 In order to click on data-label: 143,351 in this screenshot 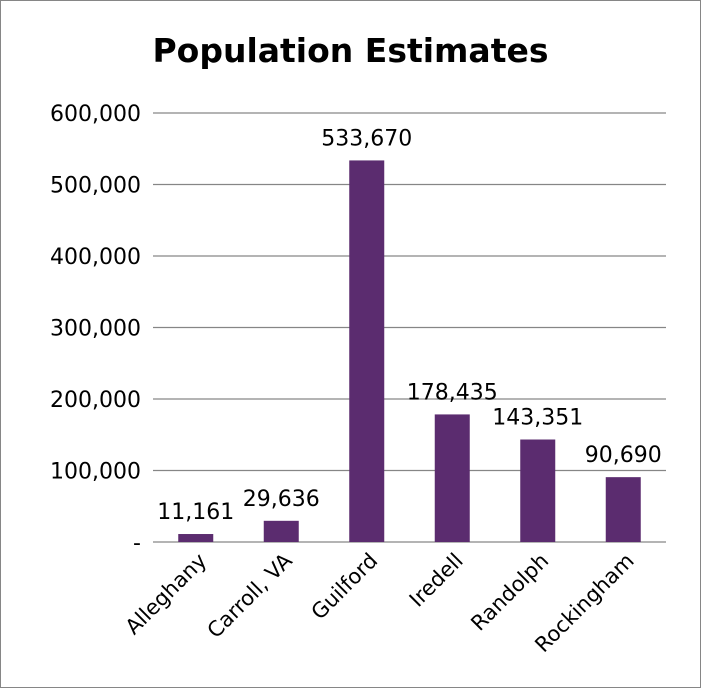, I will do `click(537, 418)`.